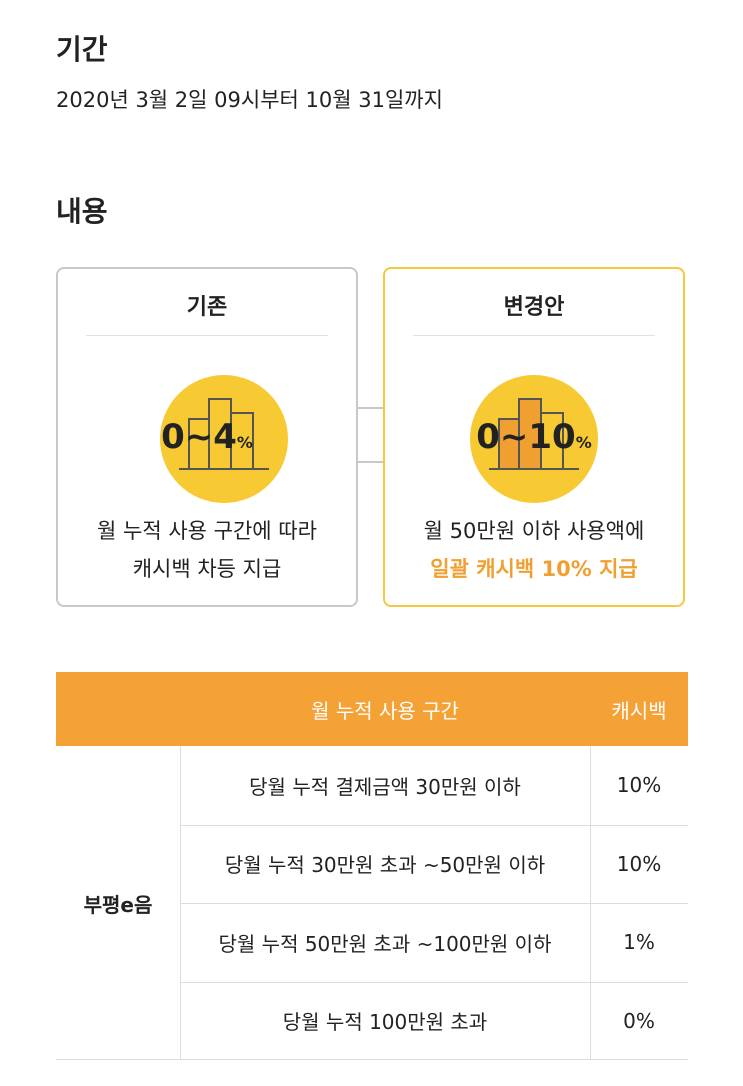  I want to click on card-desc: 월 누적 사용 구간에 따라, so click(207, 531).